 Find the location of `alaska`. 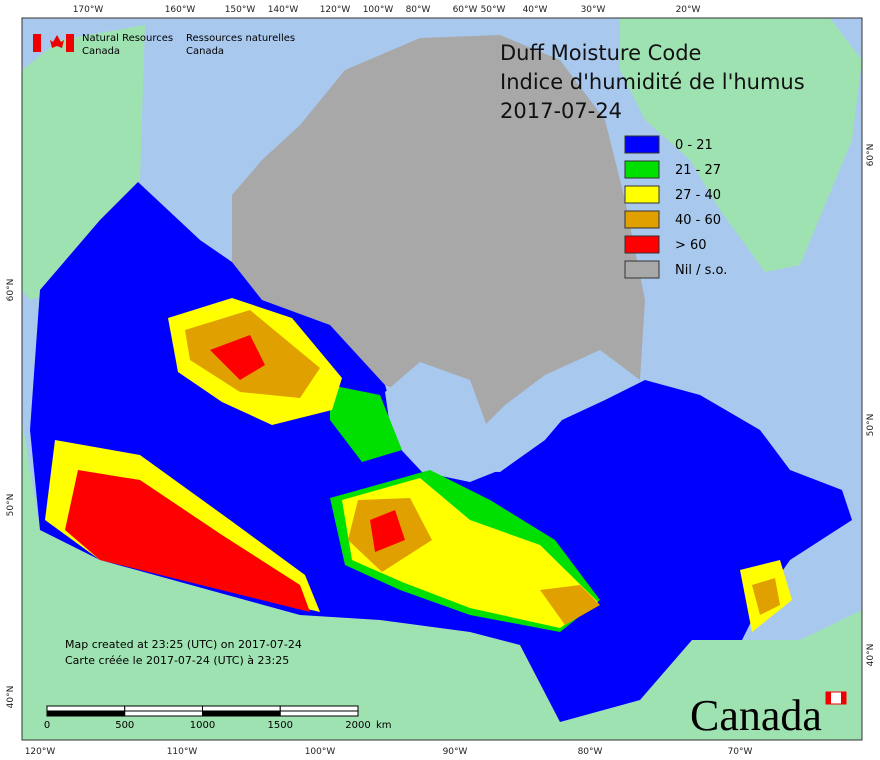

alaska is located at coordinates (83, 162).